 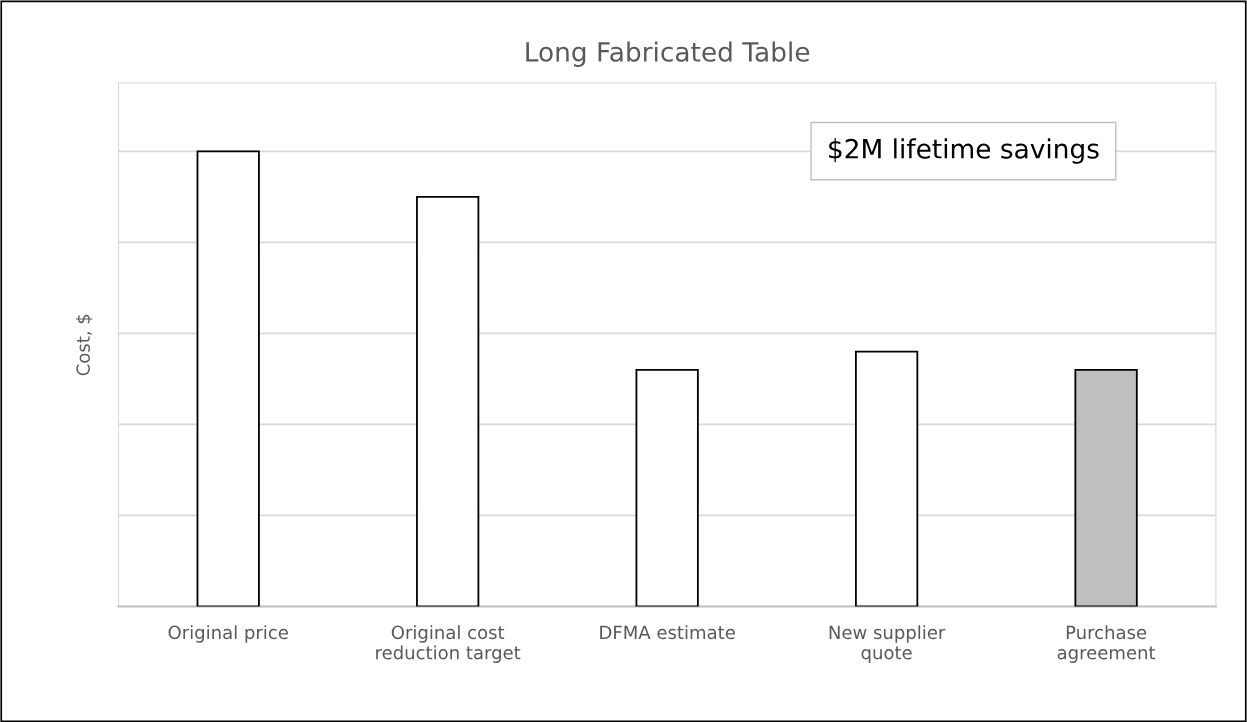 What do you see at coordinates (668, 54) in the screenshot?
I see `chart-title: Long Fabricated Table` at bounding box center [668, 54].